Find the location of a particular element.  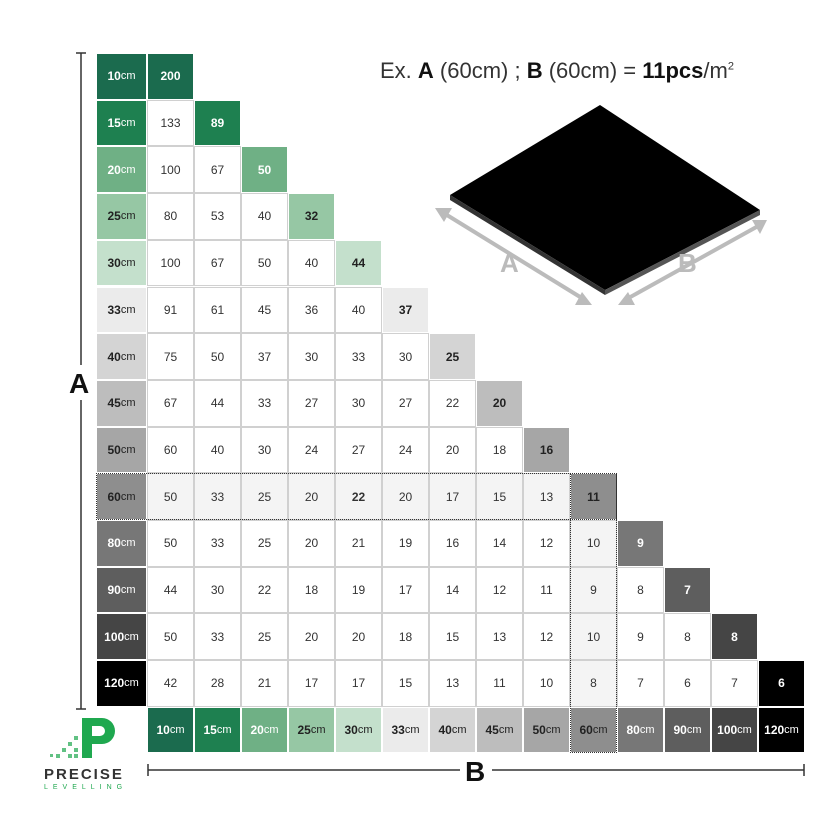

logo-name: PRECISE is located at coordinates (84, 774).